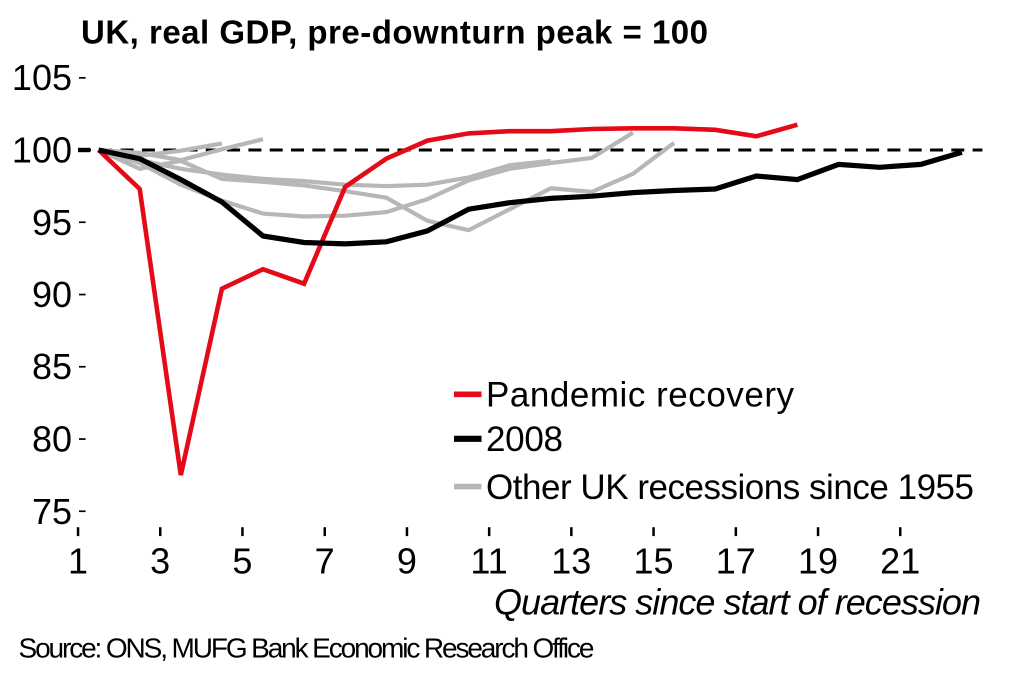 The image size is (1022, 681). Describe the element at coordinates (242, 561) in the screenshot. I see `svg-text: 5` at that location.